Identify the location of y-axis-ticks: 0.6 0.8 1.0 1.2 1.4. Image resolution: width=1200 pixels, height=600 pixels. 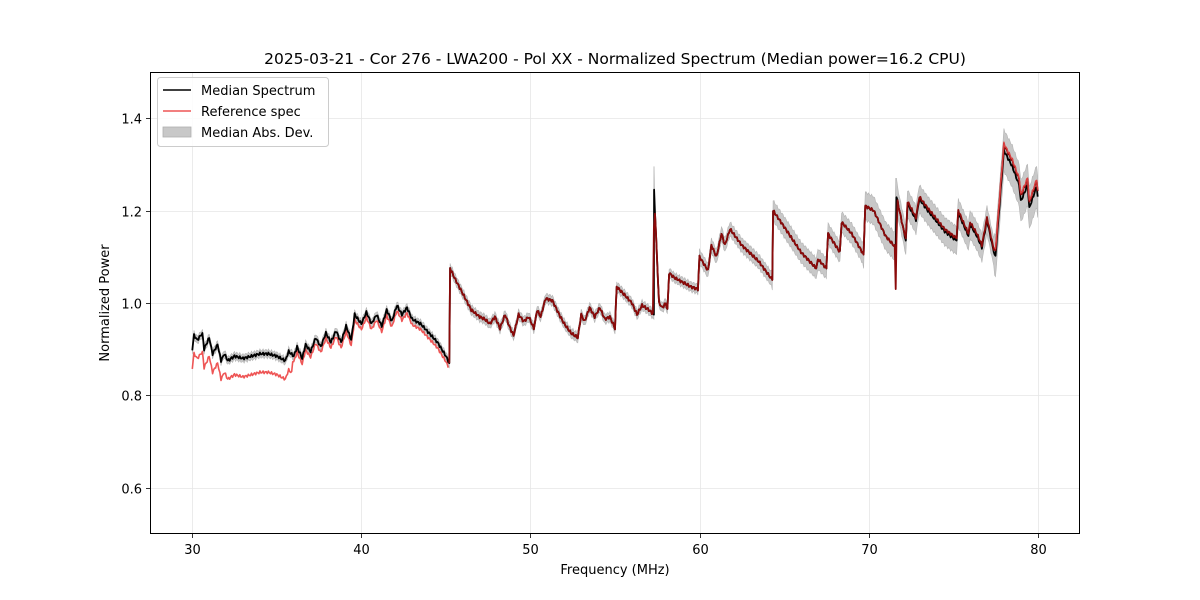
(135, 305).